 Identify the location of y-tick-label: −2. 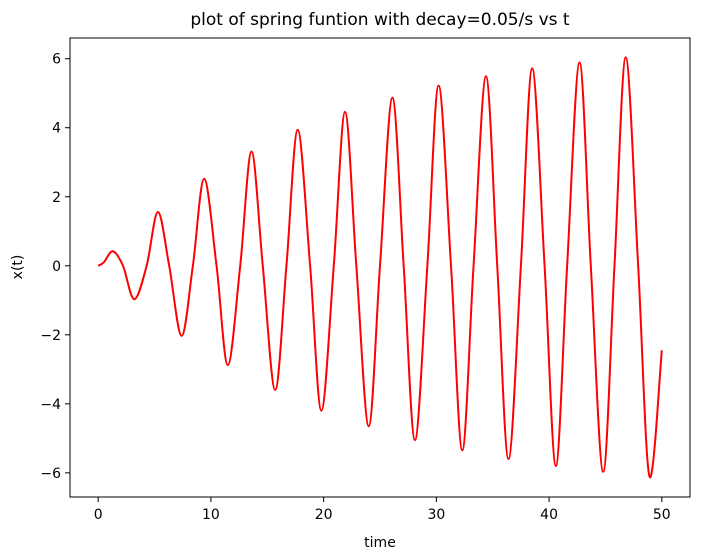
(50, 336).